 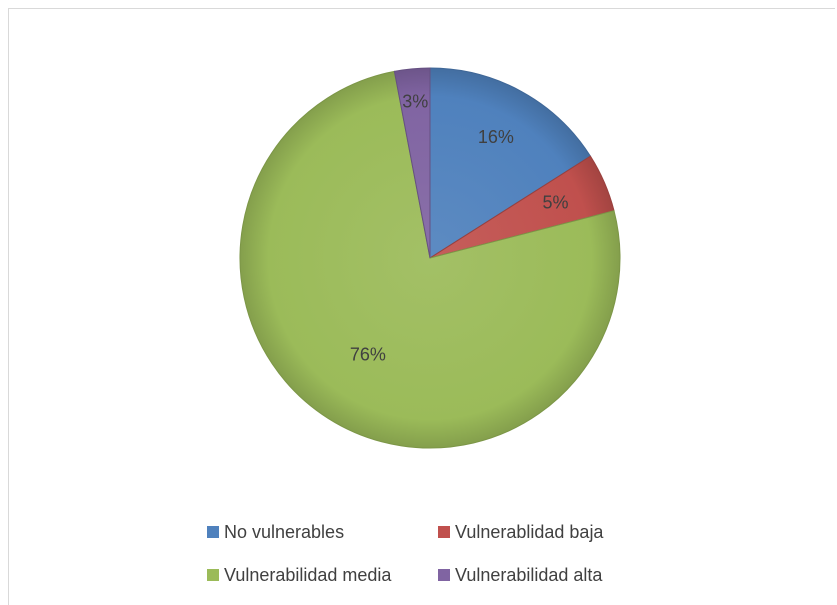 What do you see at coordinates (510, 163) in the screenshot?
I see `pie-slice-no-vulnerables` at bounding box center [510, 163].